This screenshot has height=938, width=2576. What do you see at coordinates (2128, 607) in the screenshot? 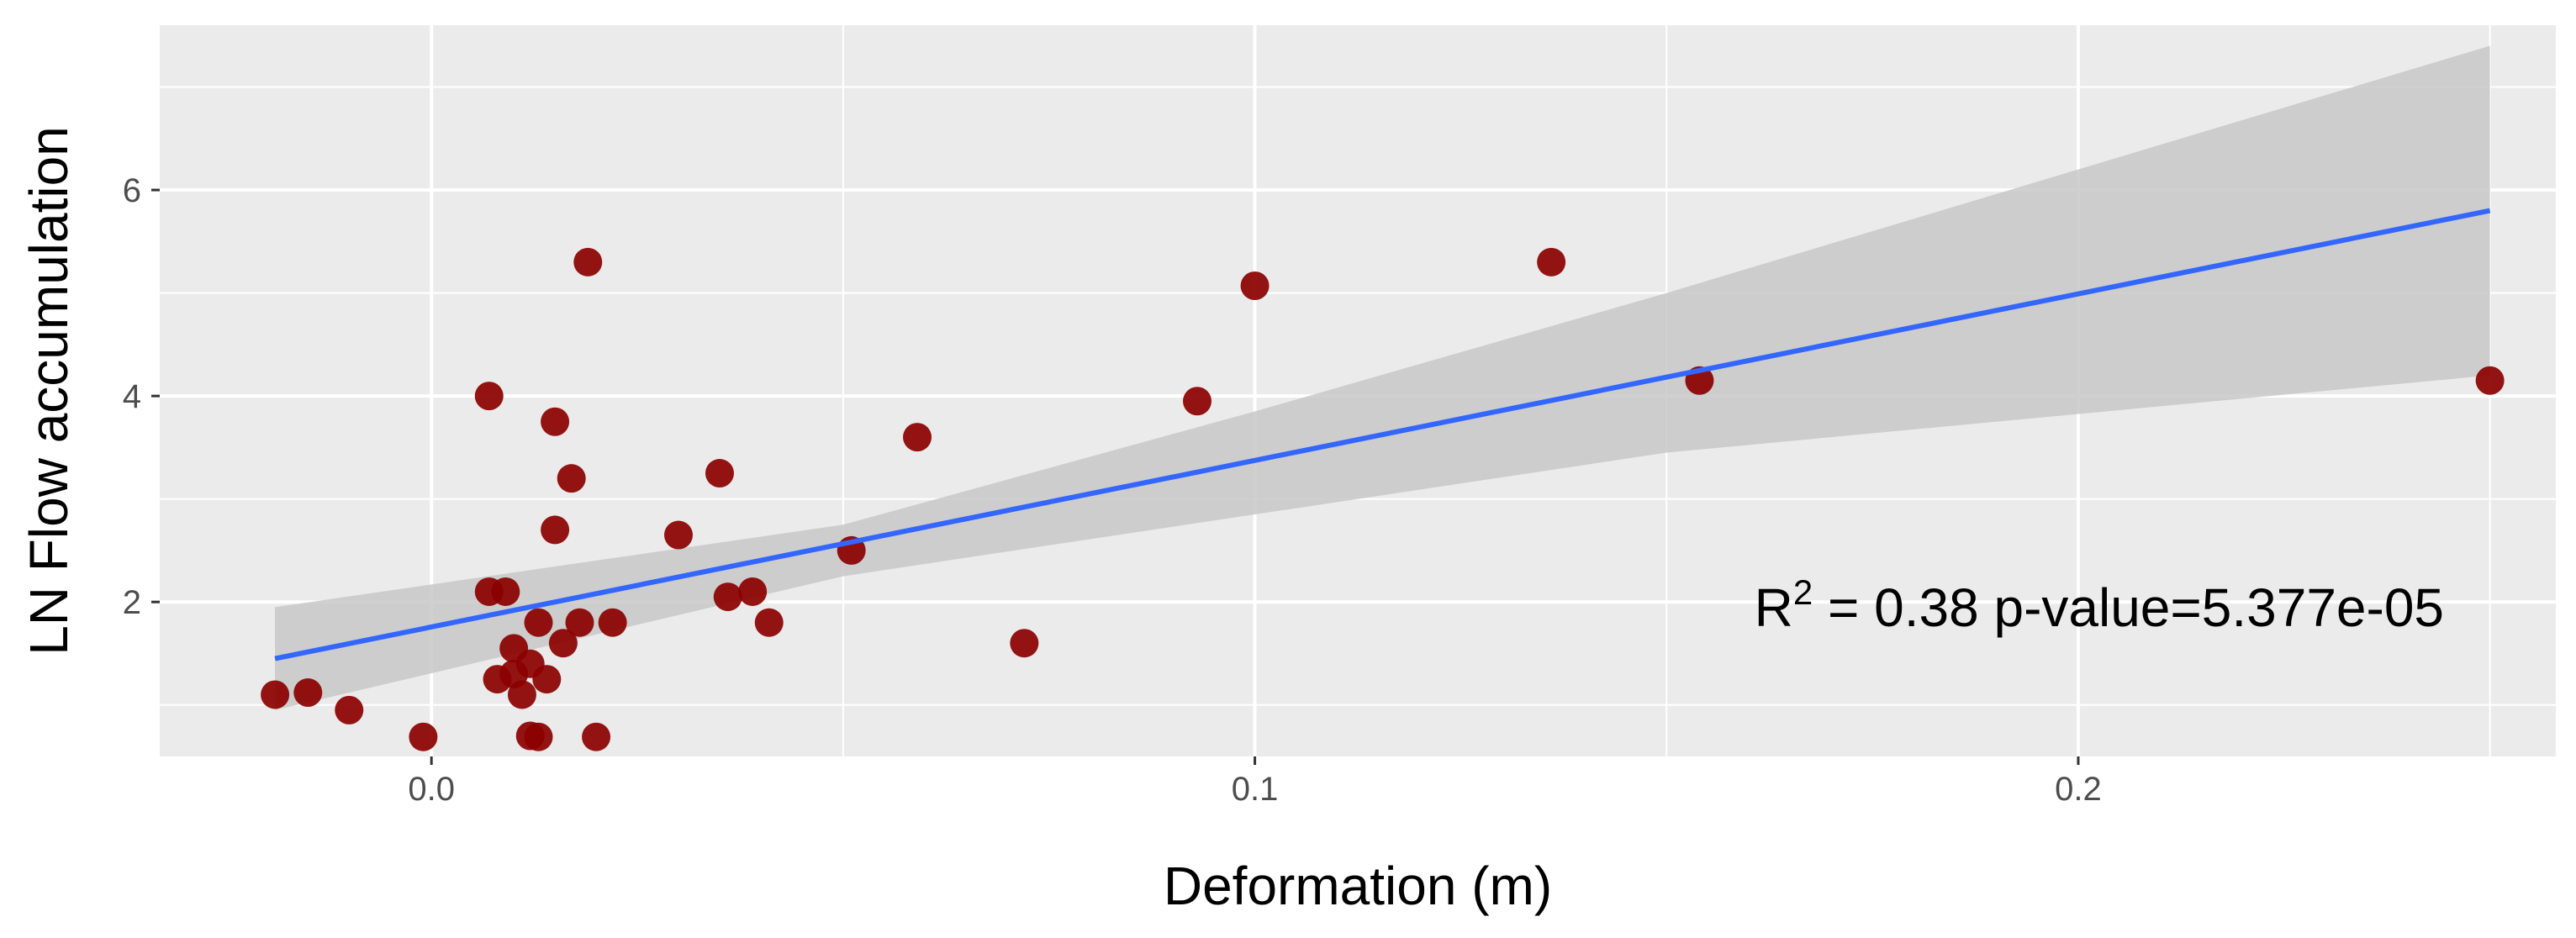
I see `stats-text: = 0.38 p-value=5.377e-05` at bounding box center [2128, 607].